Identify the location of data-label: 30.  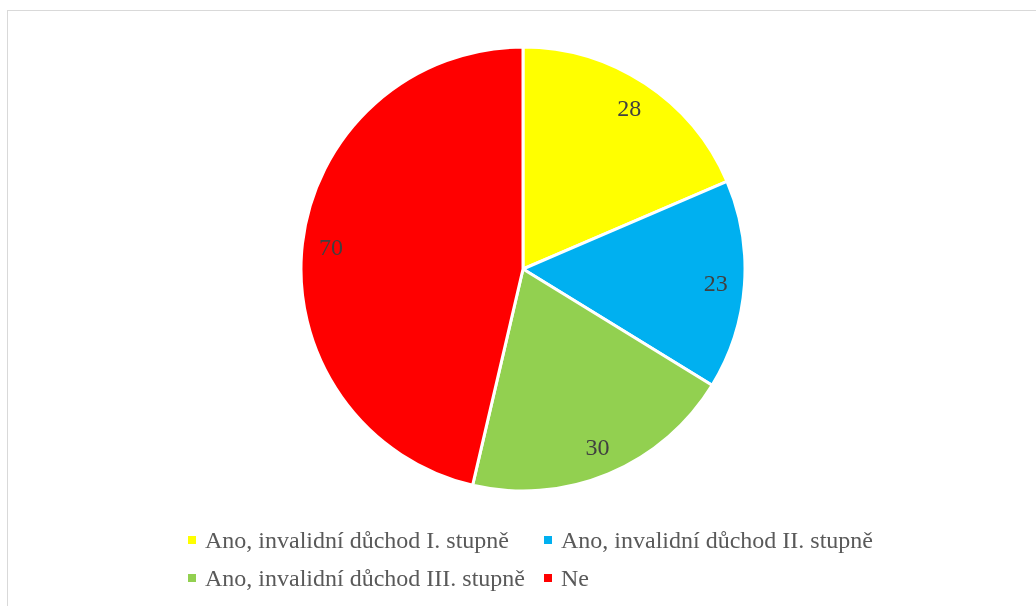
(597, 447).